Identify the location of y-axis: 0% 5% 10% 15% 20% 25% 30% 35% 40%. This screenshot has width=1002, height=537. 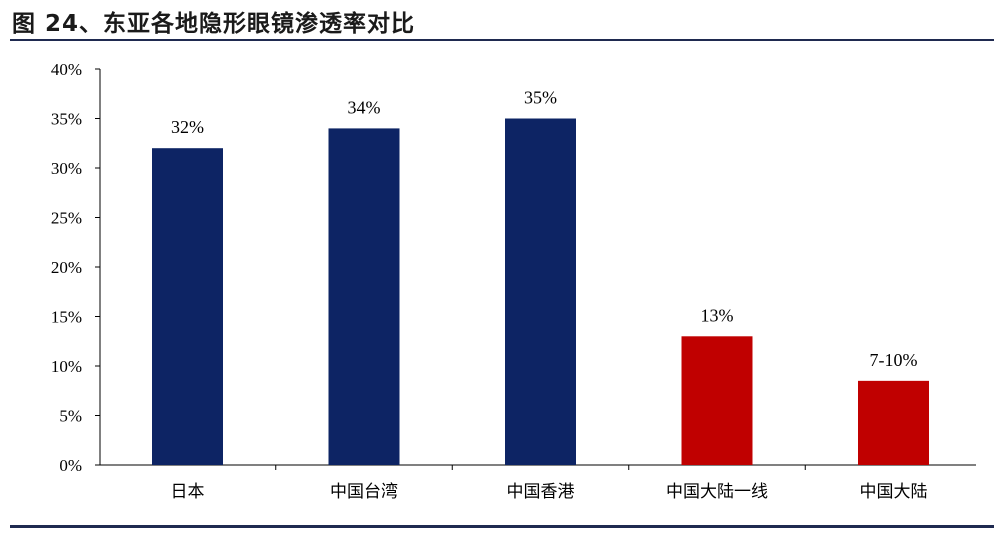
(76, 267).